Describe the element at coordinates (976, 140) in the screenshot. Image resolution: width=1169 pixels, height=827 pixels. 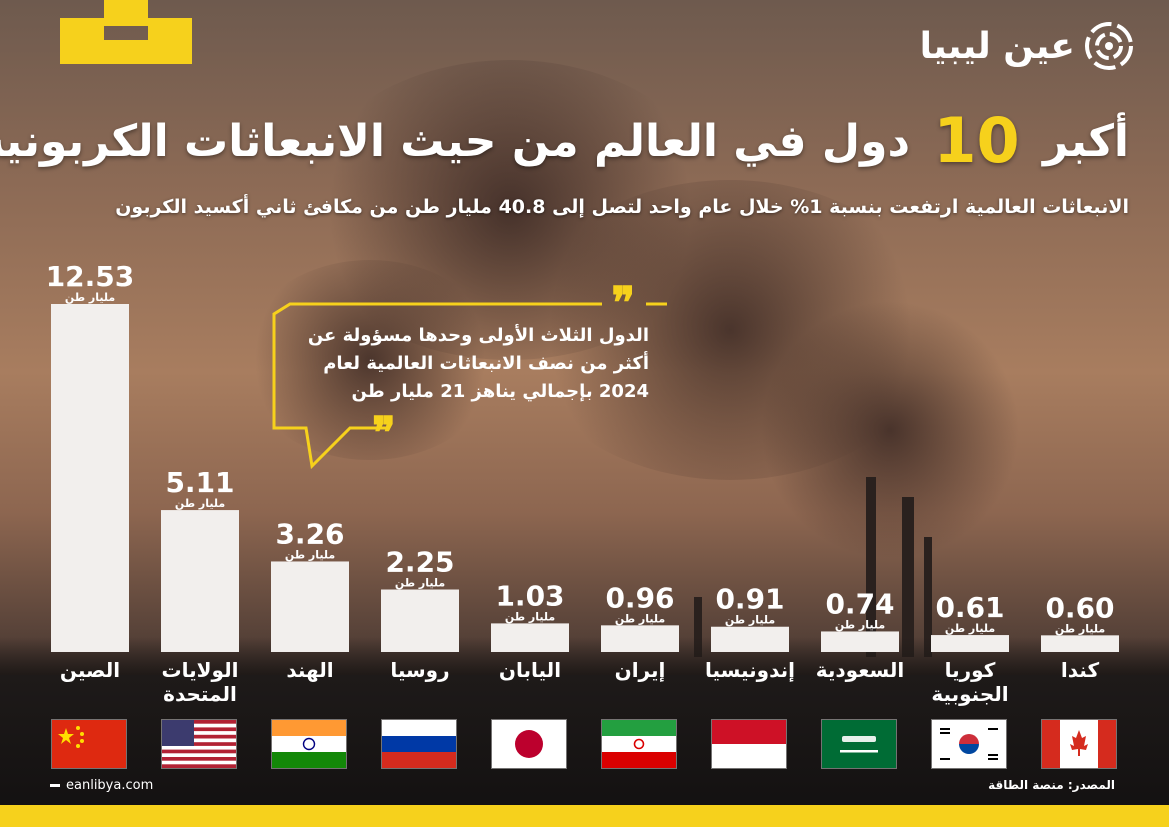
I see `title-number: 10` at that location.